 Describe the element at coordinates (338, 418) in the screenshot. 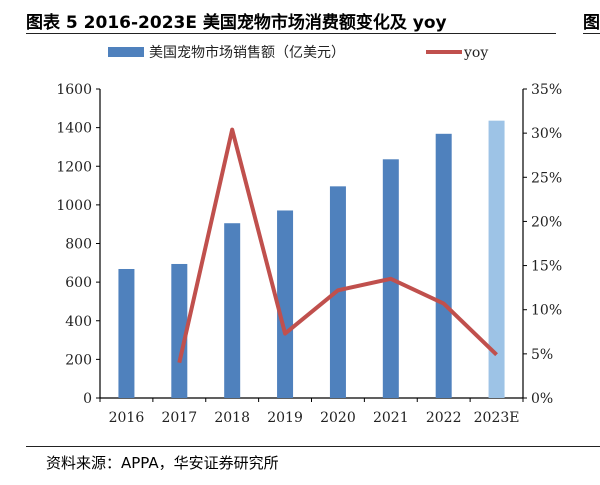

I see `x-tick-label: 2020` at that location.